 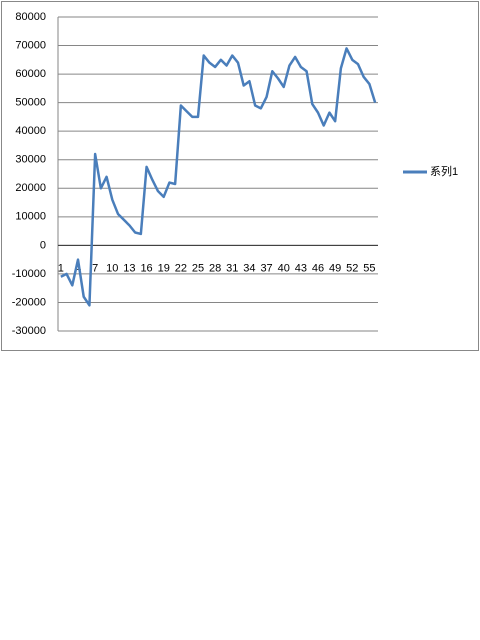 I want to click on y-tick-label: 80000, so click(x=30, y=17).